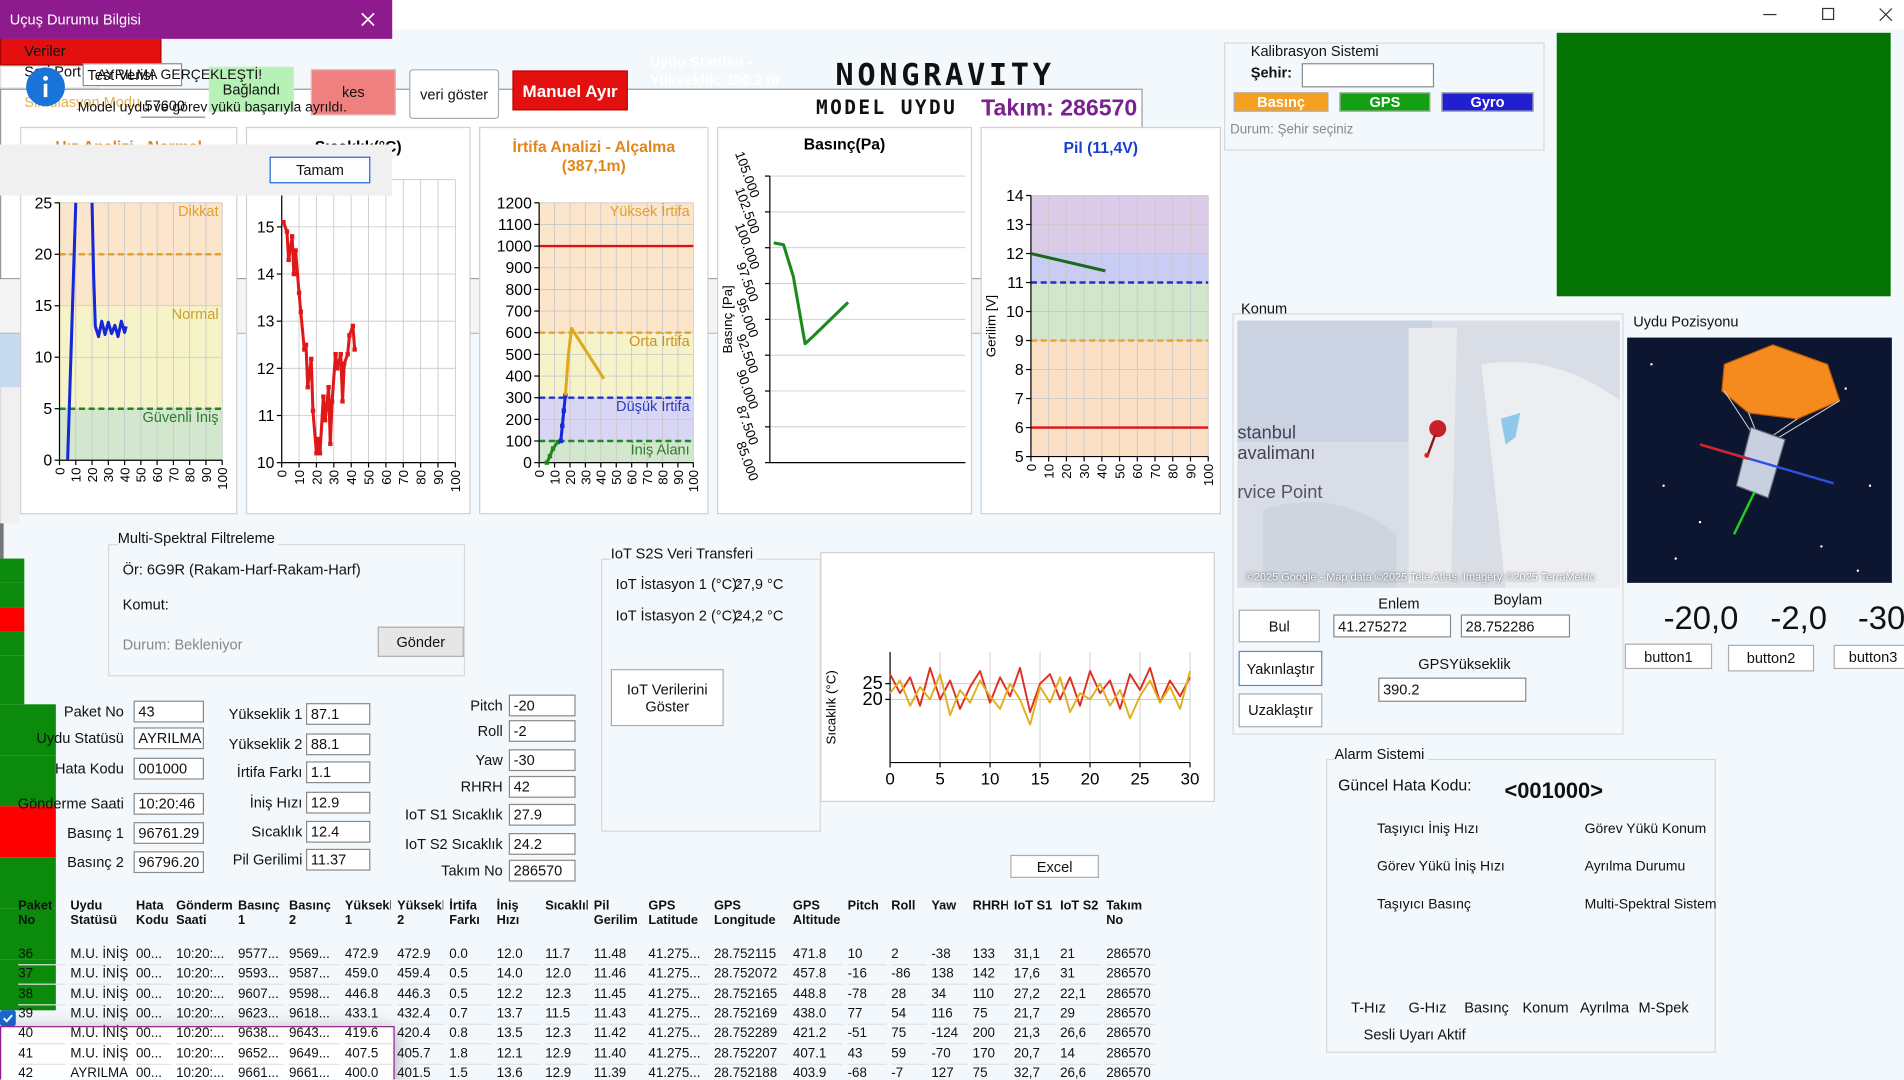  What do you see at coordinates (1280, 668) in the screenshot?
I see `zoom-in-button: Yakınlaştır` at bounding box center [1280, 668].